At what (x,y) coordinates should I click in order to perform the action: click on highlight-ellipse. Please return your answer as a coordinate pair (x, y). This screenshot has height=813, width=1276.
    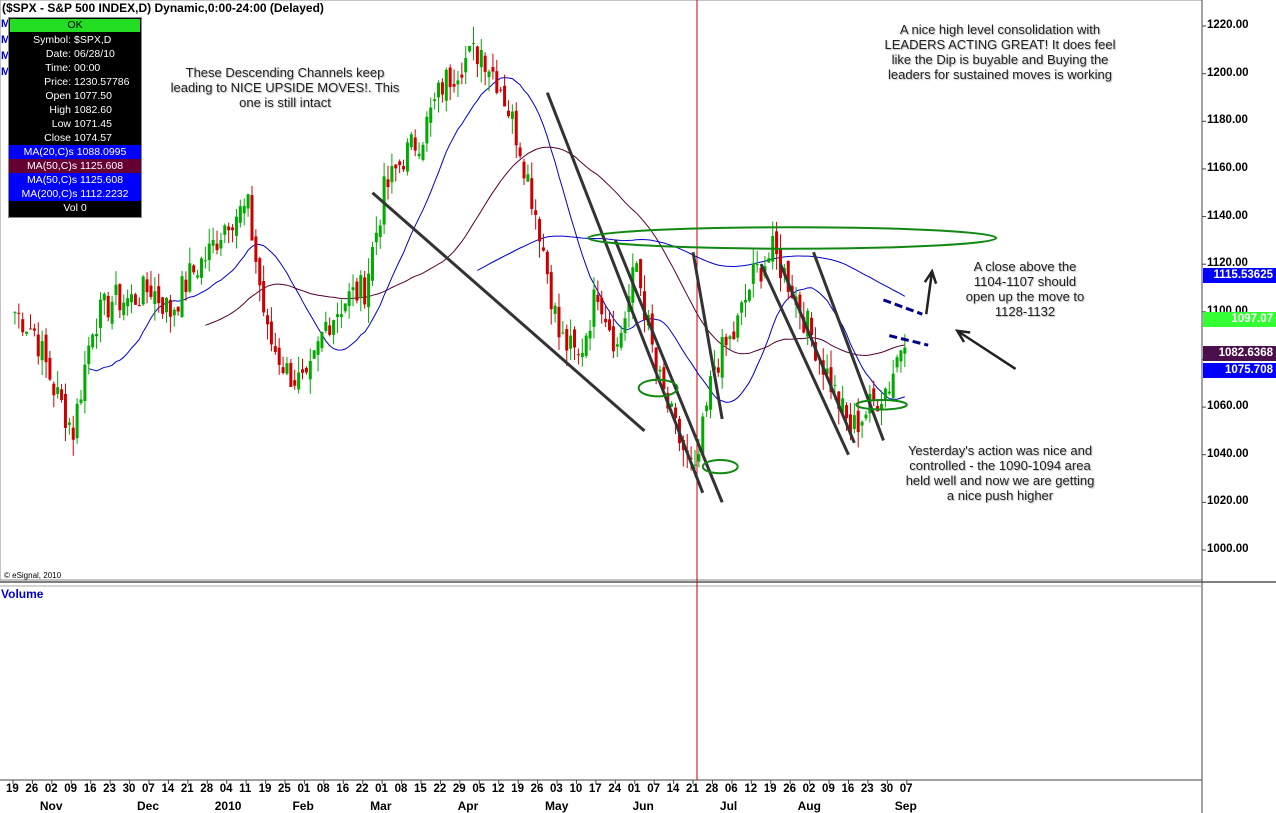
    Looking at the image, I should click on (881, 404).